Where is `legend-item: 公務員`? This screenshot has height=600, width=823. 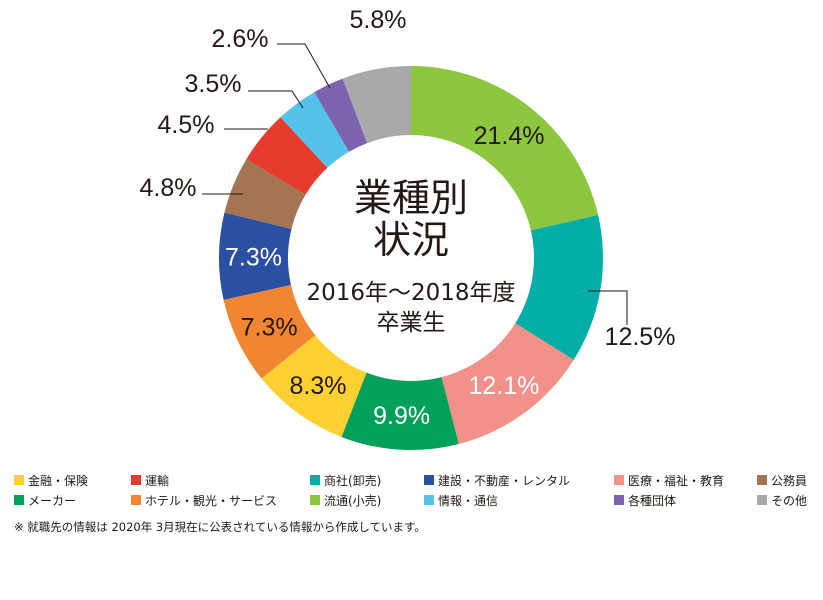
legend-item: 公務員 is located at coordinates (782, 480).